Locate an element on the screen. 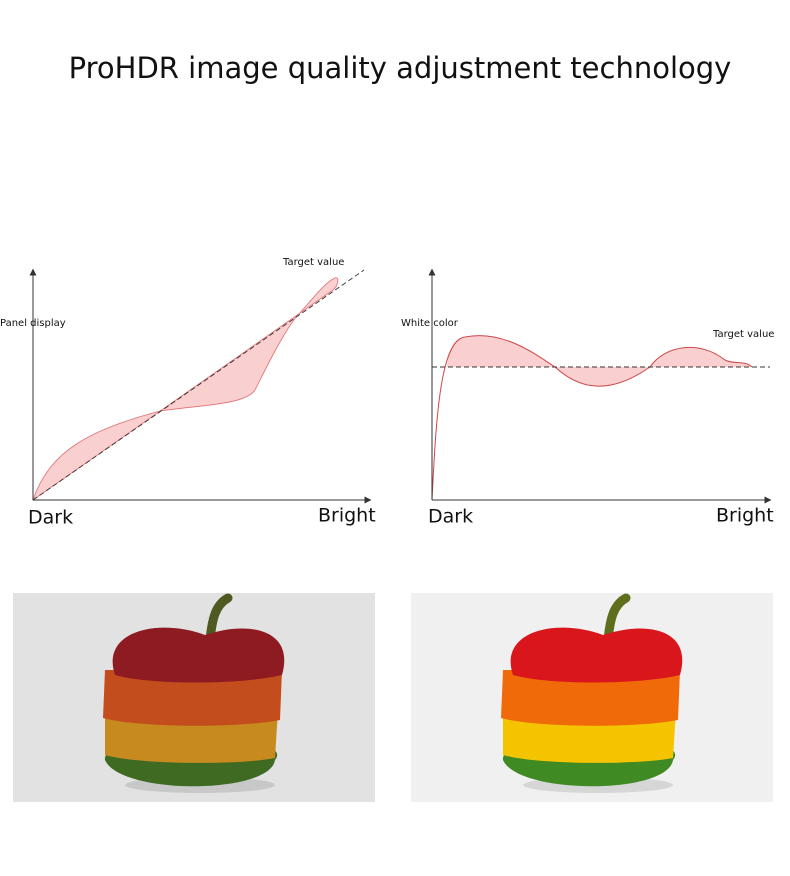 This screenshot has width=790, height=876. diagram-left: Target value Panel display Dark Bright is located at coordinates (188, 393).